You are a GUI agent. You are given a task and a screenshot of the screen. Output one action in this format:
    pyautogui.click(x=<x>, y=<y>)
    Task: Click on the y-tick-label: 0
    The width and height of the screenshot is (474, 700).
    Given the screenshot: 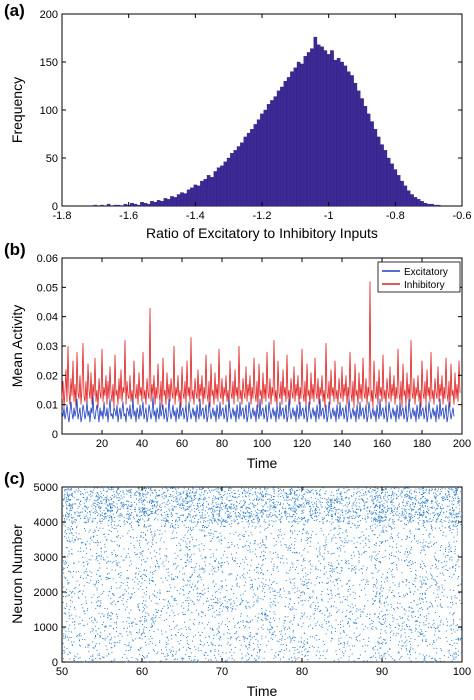 What is the action you would take?
    pyautogui.click(x=55, y=207)
    